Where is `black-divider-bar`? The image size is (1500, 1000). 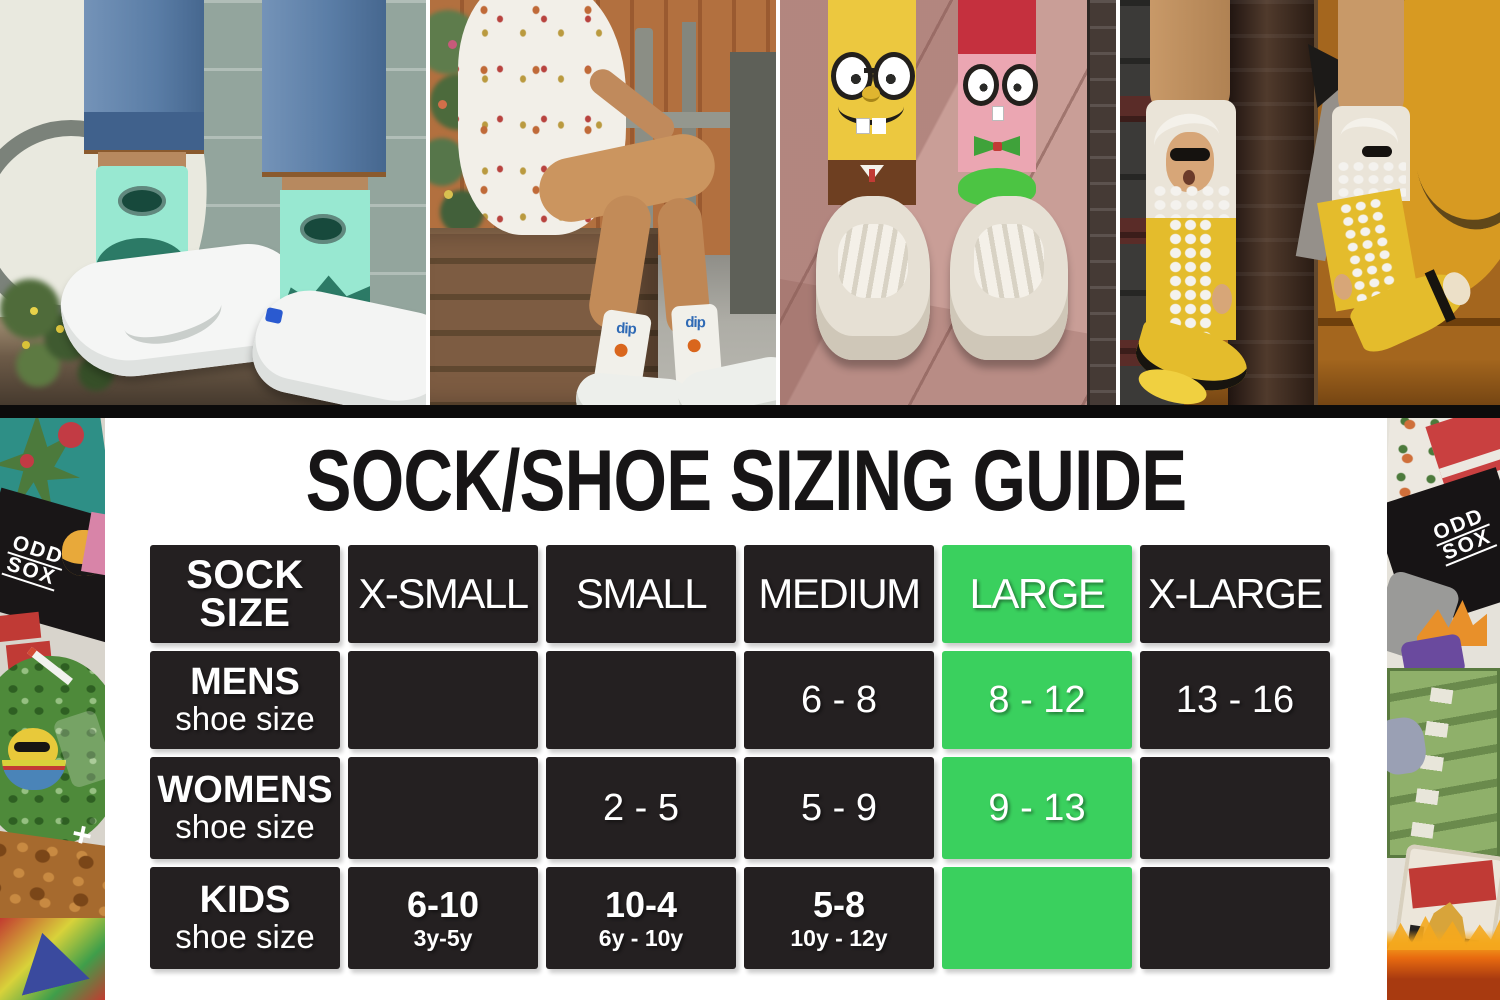 black-divider-bar is located at coordinates (750, 411).